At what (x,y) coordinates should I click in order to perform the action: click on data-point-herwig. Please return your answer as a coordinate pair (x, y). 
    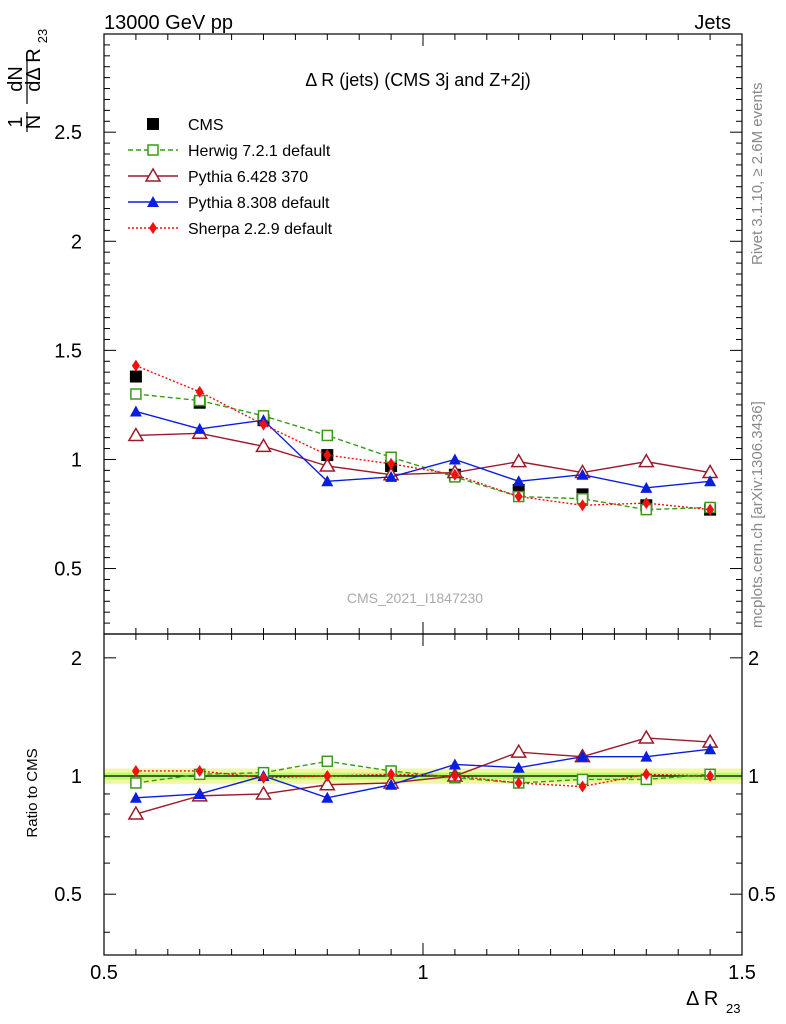
    Looking at the image, I should click on (327, 435).